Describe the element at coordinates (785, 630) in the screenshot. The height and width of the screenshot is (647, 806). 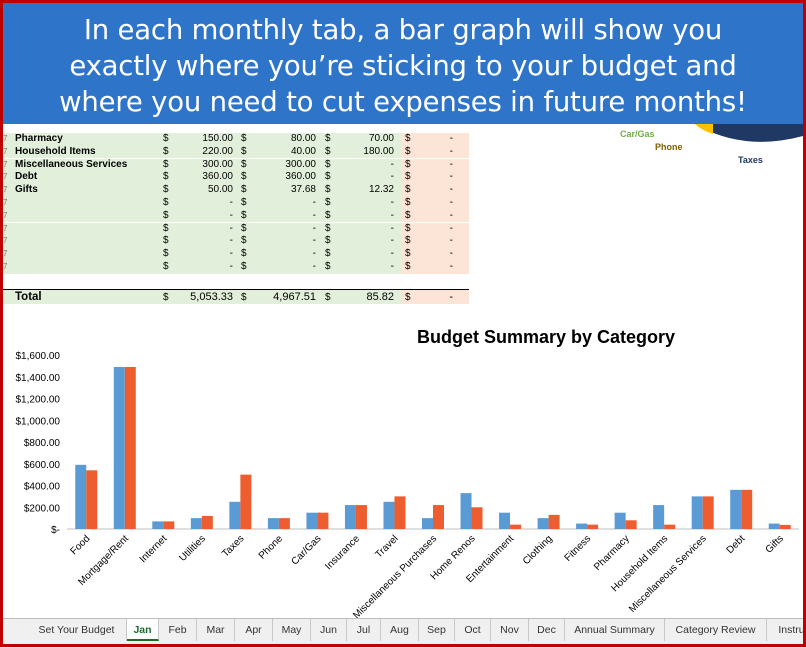
I see `sheet-tab-instru: Instru` at that location.